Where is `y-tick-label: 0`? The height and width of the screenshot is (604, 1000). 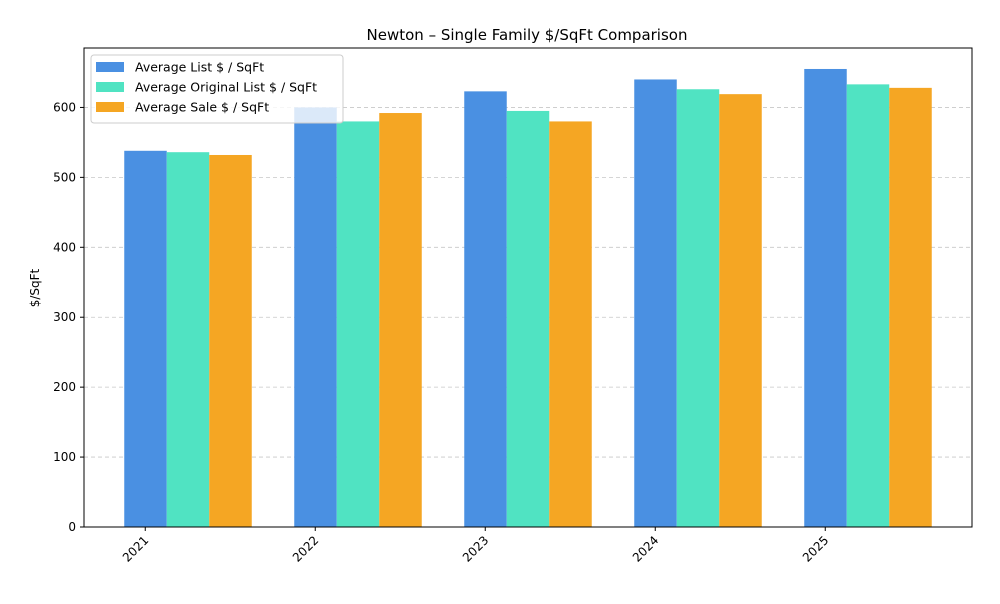 y-tick-label: 0 is located at coordinates (72, 527).